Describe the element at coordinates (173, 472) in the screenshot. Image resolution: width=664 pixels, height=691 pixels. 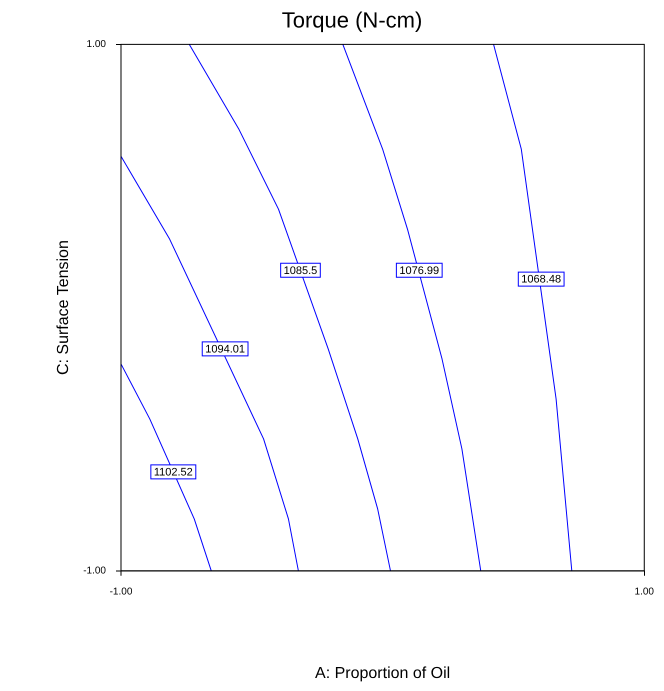
I see `annotation: 1102.52` at that location.